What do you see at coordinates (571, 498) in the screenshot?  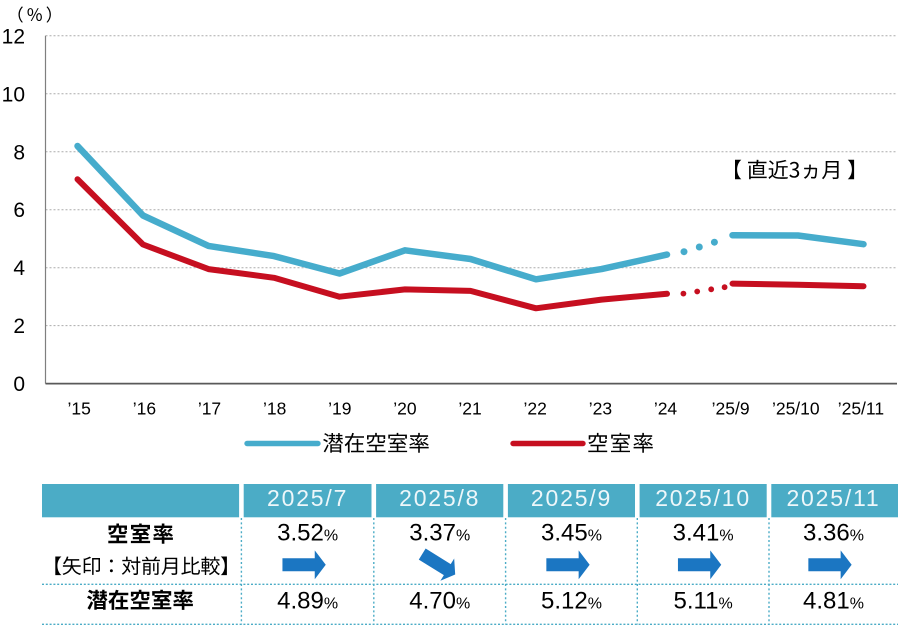 I see `svg-text: 2025/9` at bounding box center [571, 498].